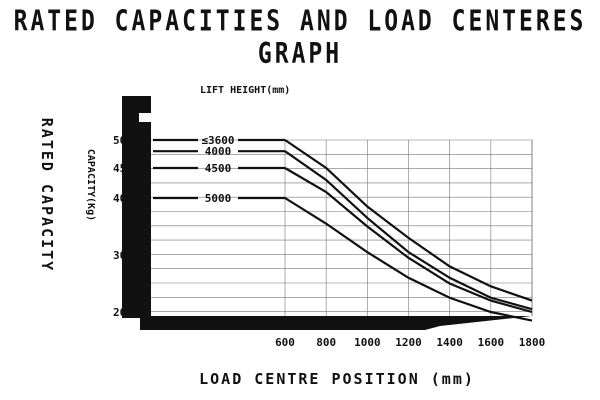  I want to click on x-tick-label: 1000, so click(367, 342).